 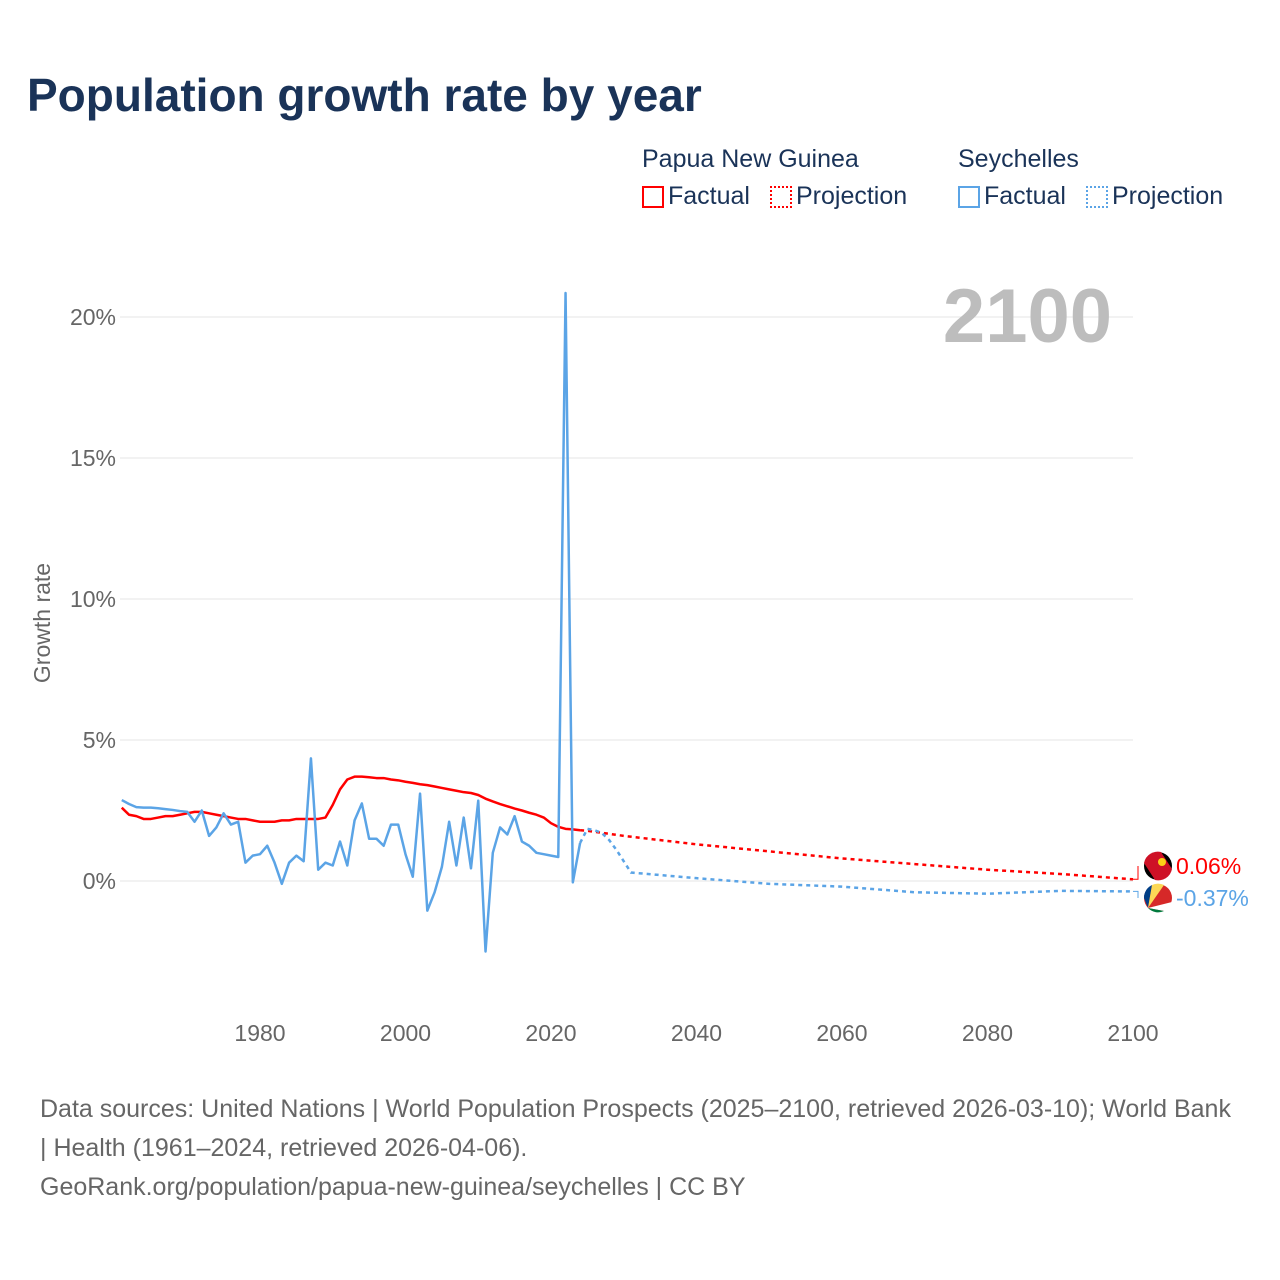 I want to click on y-tick-label: 10%, so click(x=93, y=599).